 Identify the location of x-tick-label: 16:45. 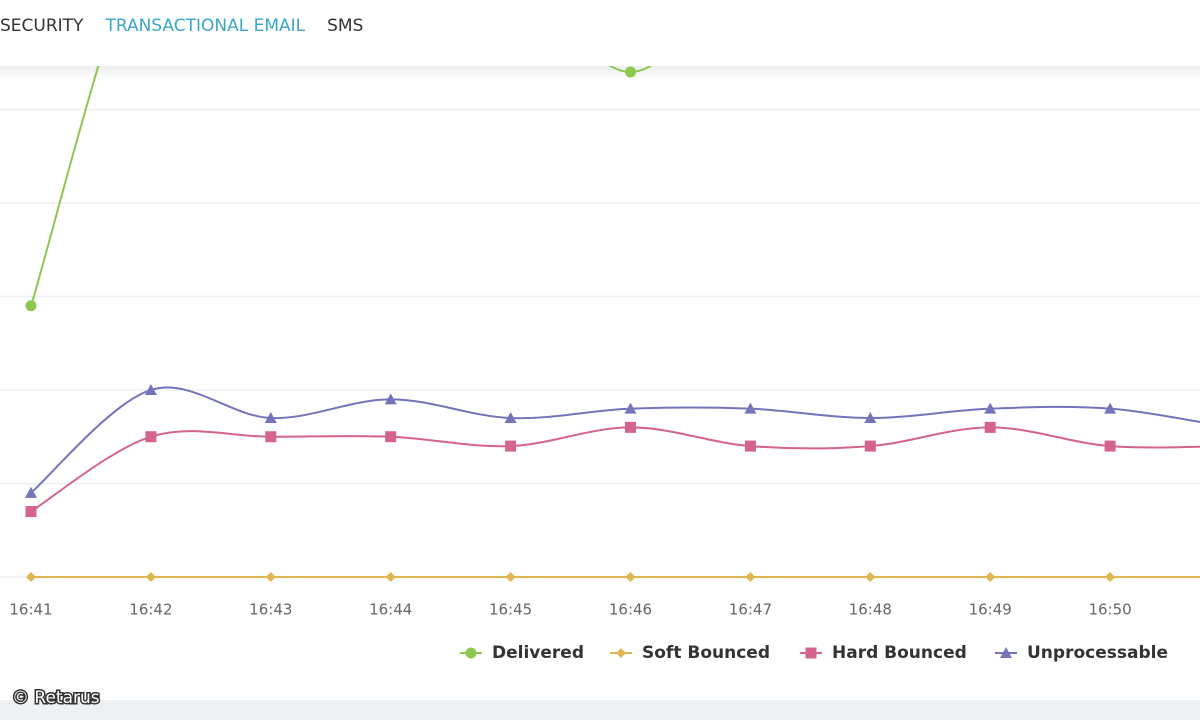
(510, 610).